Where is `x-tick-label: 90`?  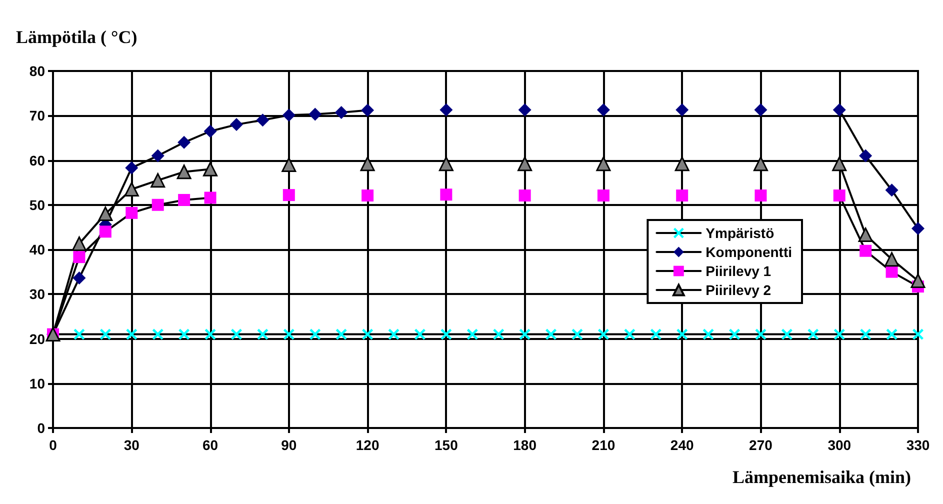
x-tick-label: 90 is located at coordinates (289, 445).